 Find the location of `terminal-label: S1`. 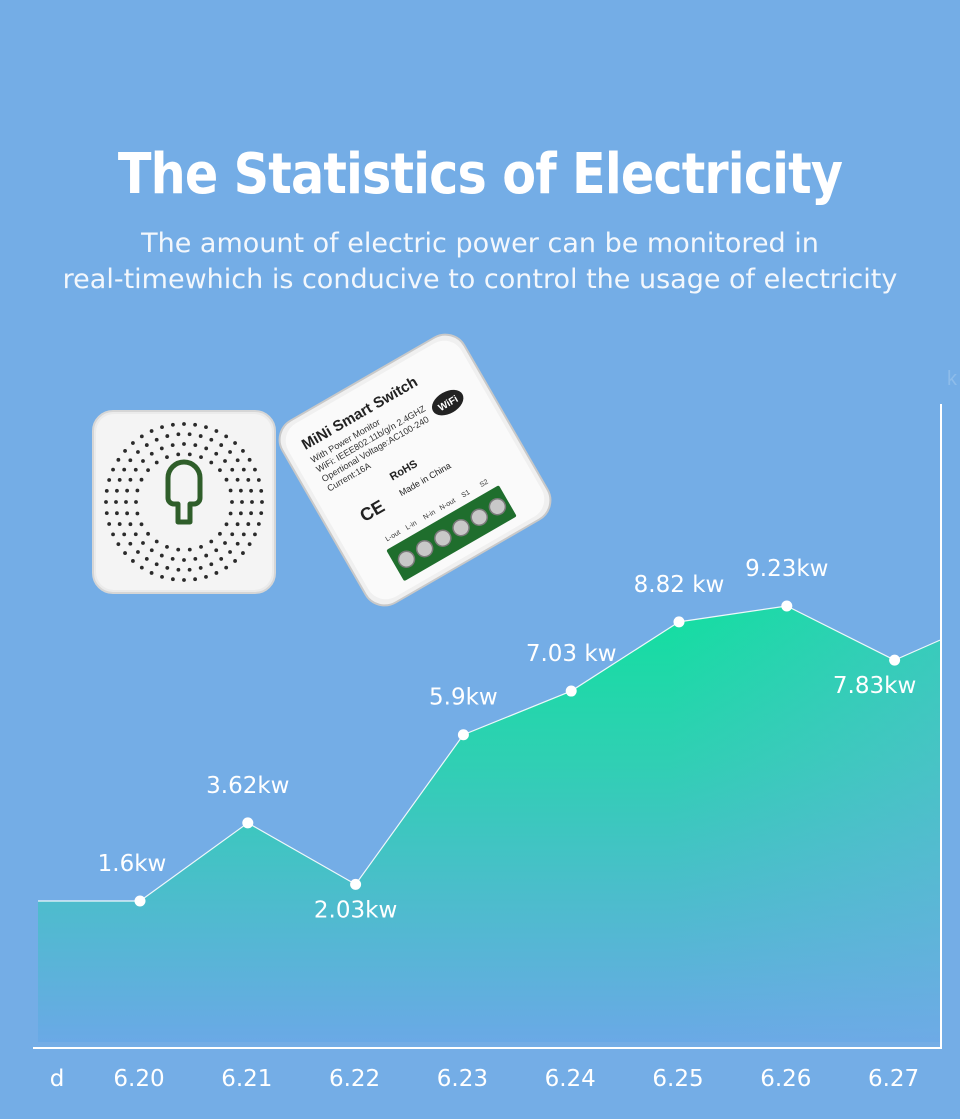

terminal-label: S1 is located at coordinates (466, 494).